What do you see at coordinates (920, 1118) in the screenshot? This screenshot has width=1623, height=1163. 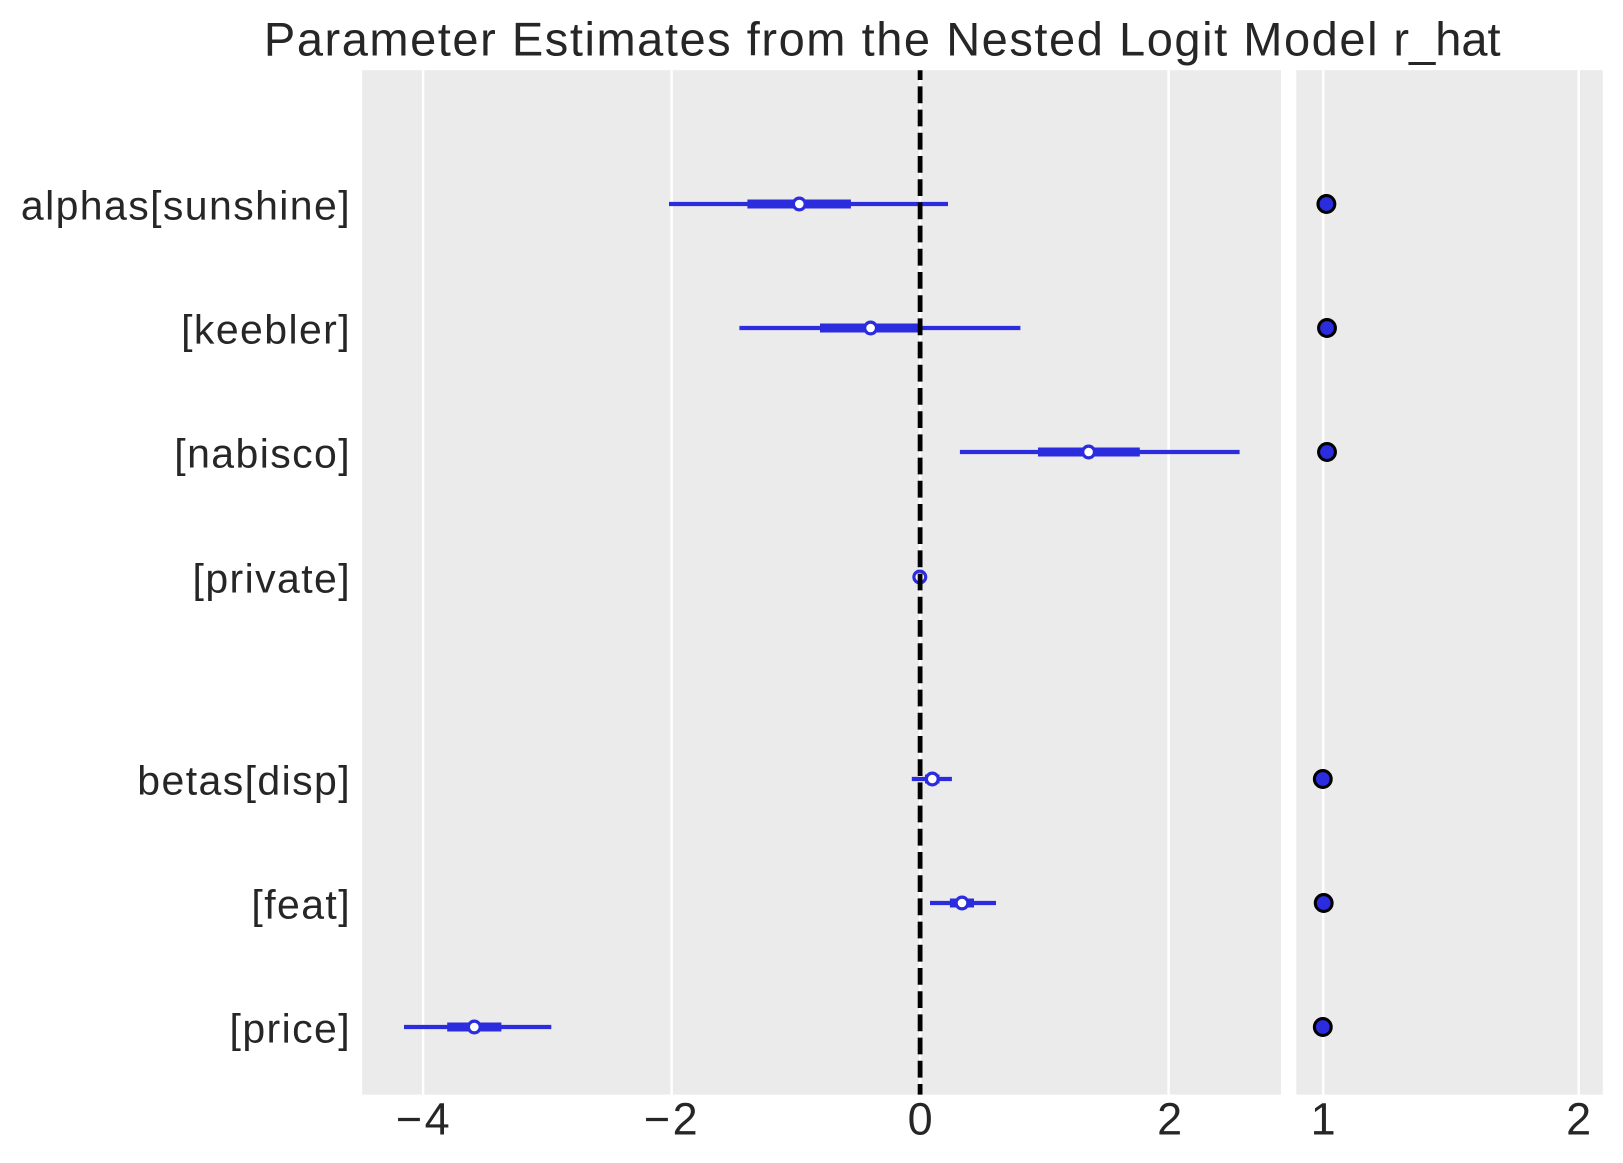 I see `svg-text: 0` at bounding box center [920, 1118].